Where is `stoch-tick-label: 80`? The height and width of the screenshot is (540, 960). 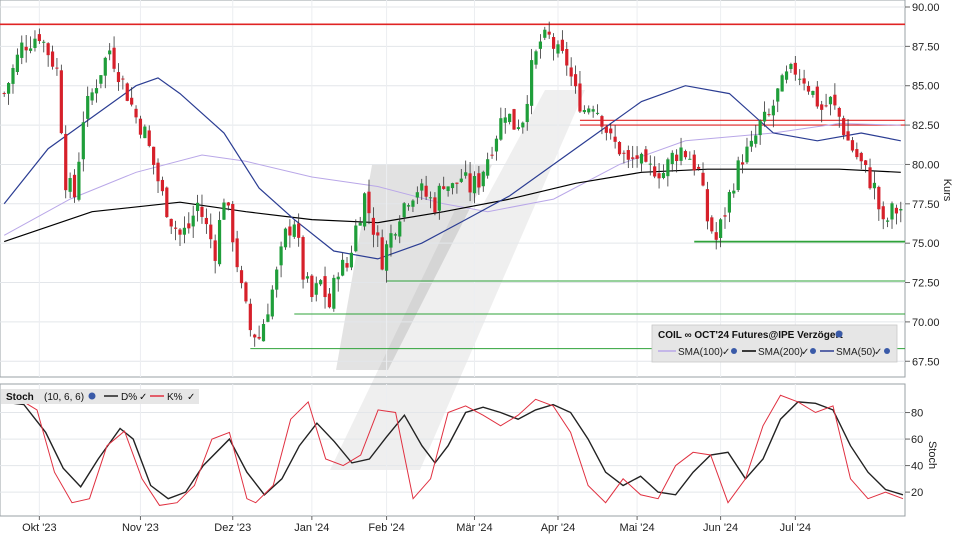
stoch-tick-label: 80 is located at coordinates (917, 414).